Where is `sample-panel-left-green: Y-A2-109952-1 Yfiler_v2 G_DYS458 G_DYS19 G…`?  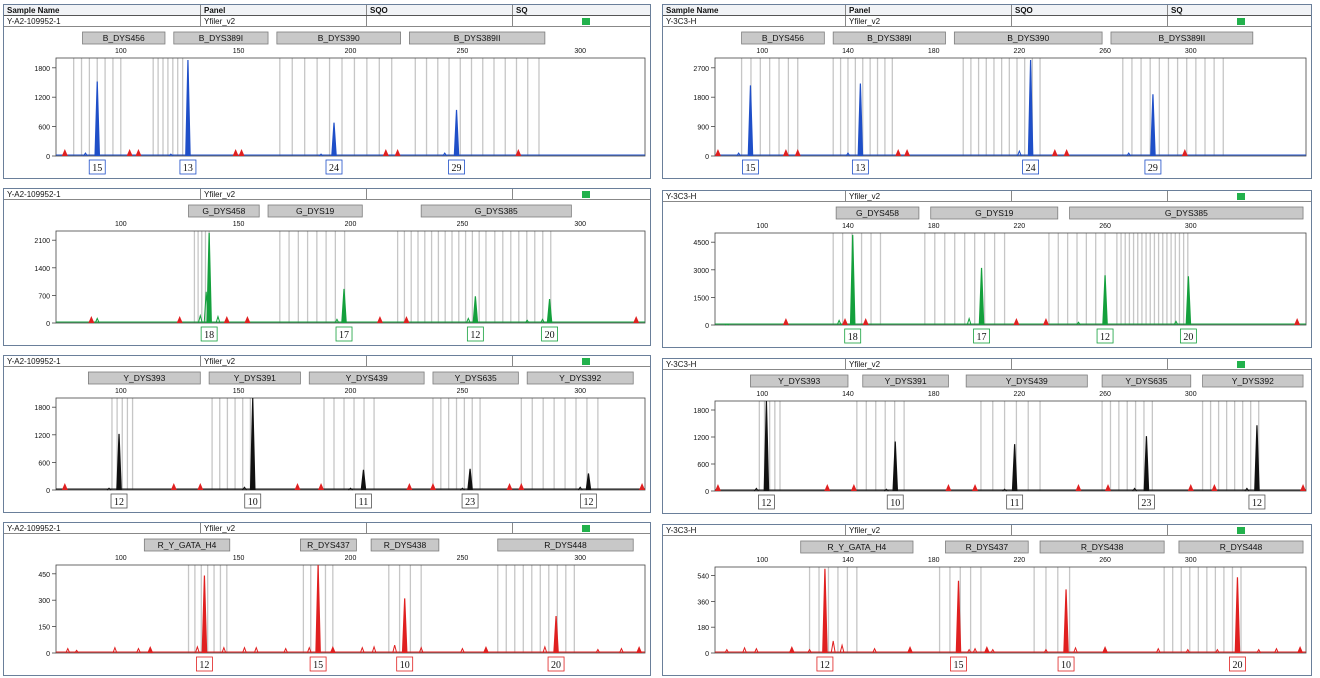
sample-panel-left-green: Y-A2-109952-1 Yfiler_v2 G_DYS458 G_DYS19 G… is located at coordinates (327, 267).